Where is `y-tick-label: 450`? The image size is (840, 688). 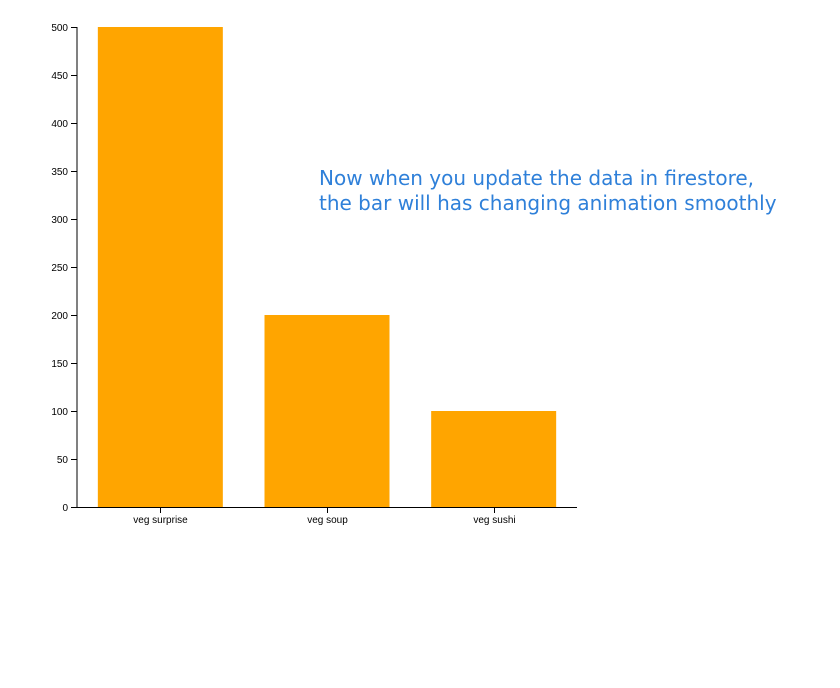
y-tick-label: 450 is located at coordinates (59, 76).